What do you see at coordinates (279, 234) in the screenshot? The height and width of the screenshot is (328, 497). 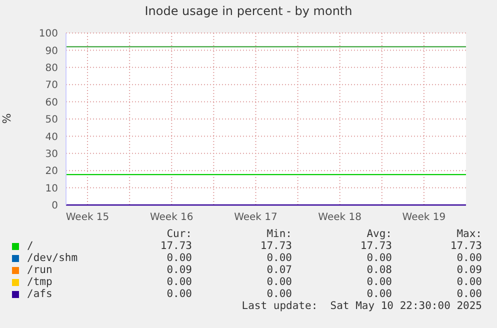 I see `text: Min:` at bounding box center [279, 234].